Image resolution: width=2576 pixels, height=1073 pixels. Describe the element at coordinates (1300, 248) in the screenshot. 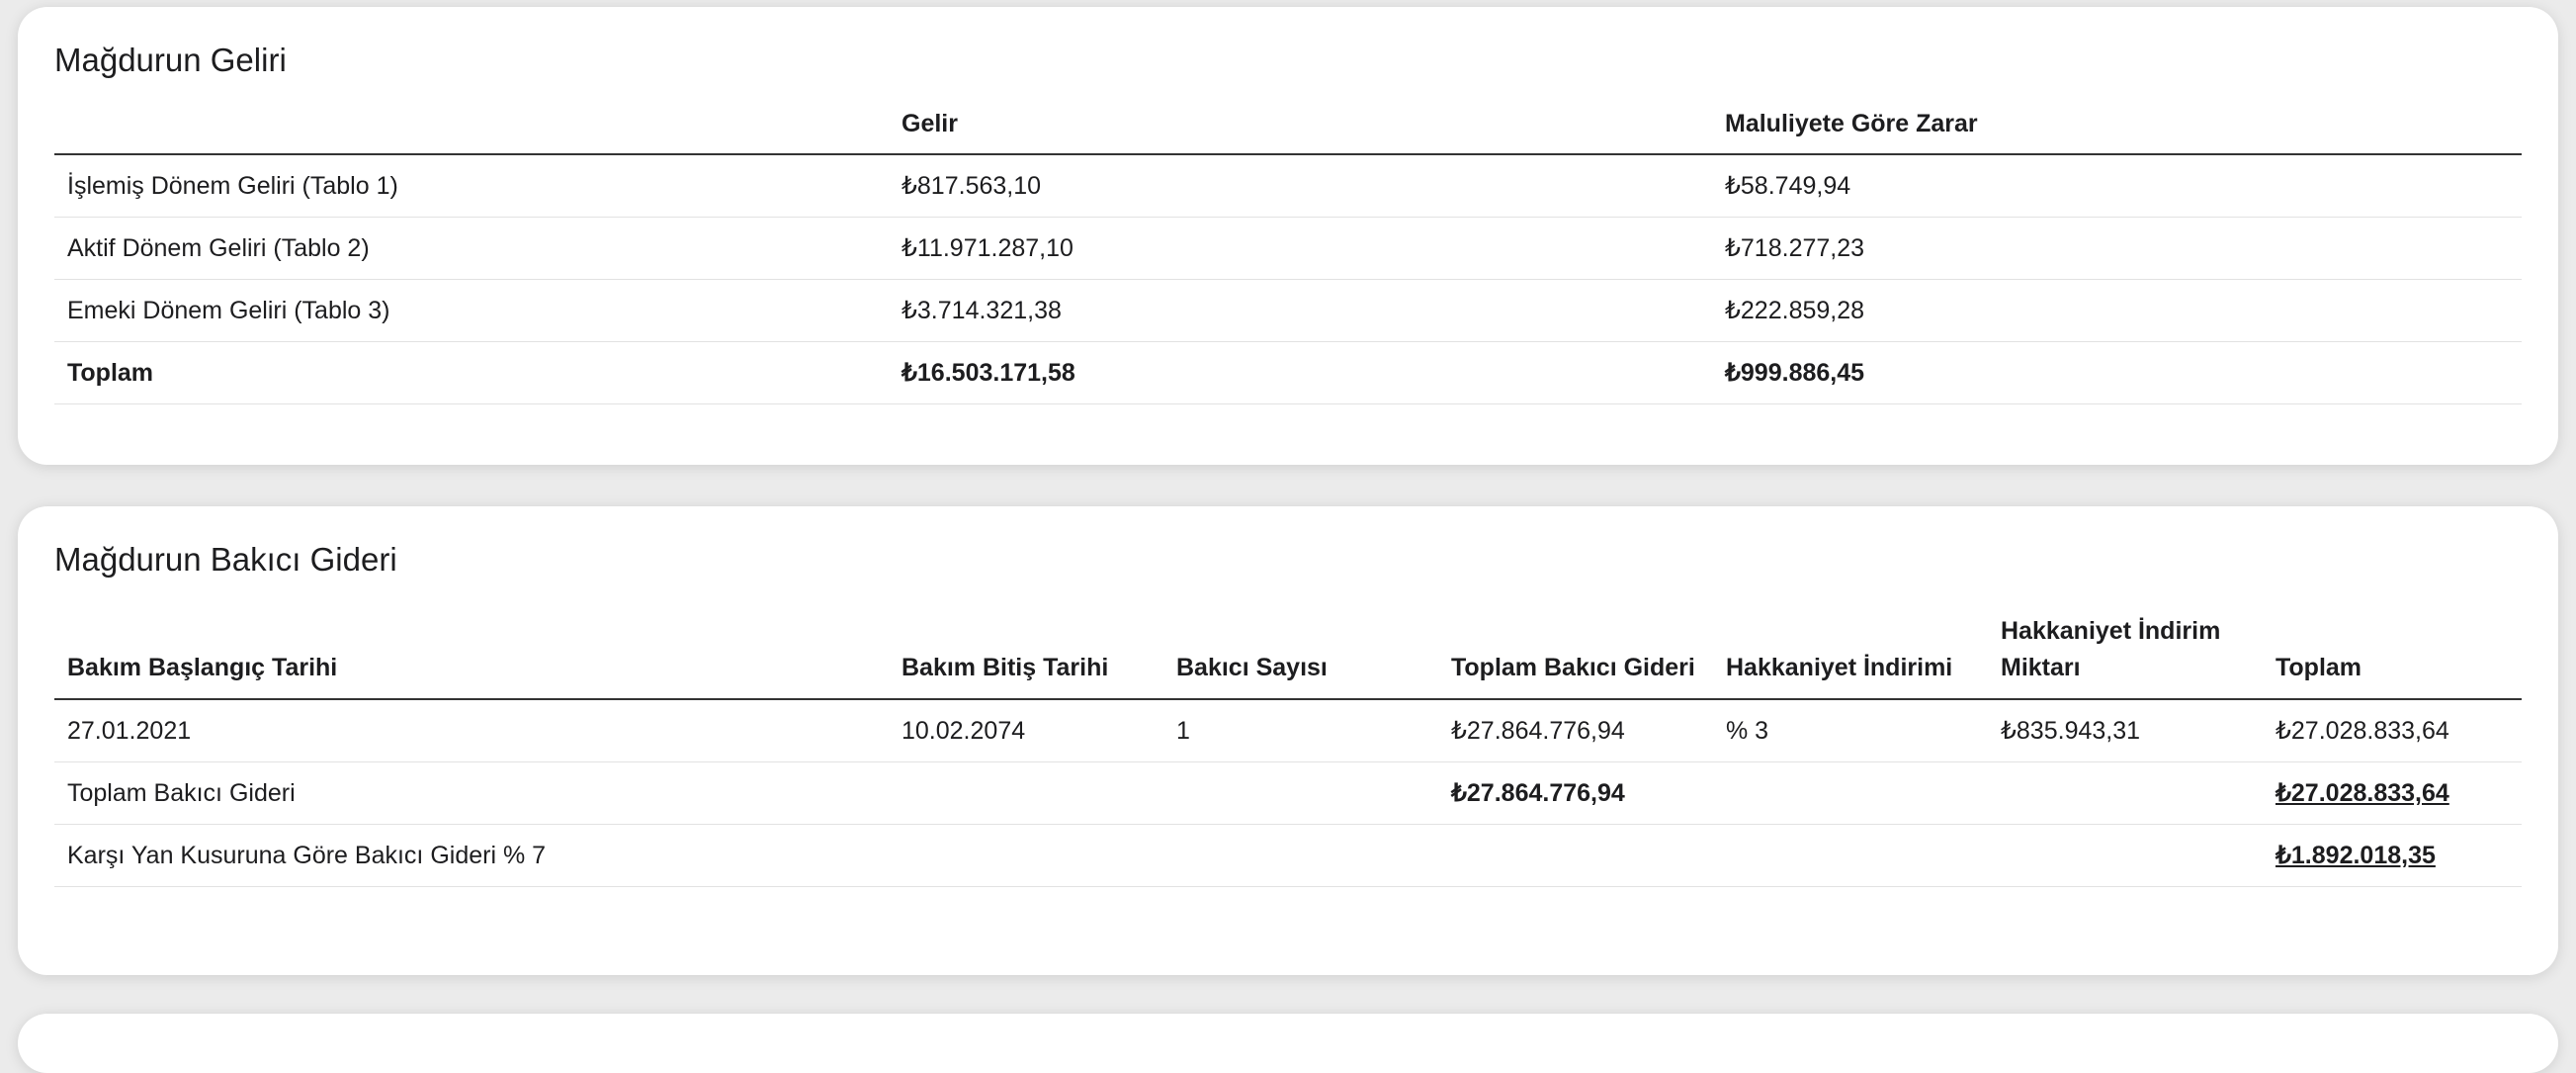

I see `table-cell: ₺11.971.287,10` at that location.